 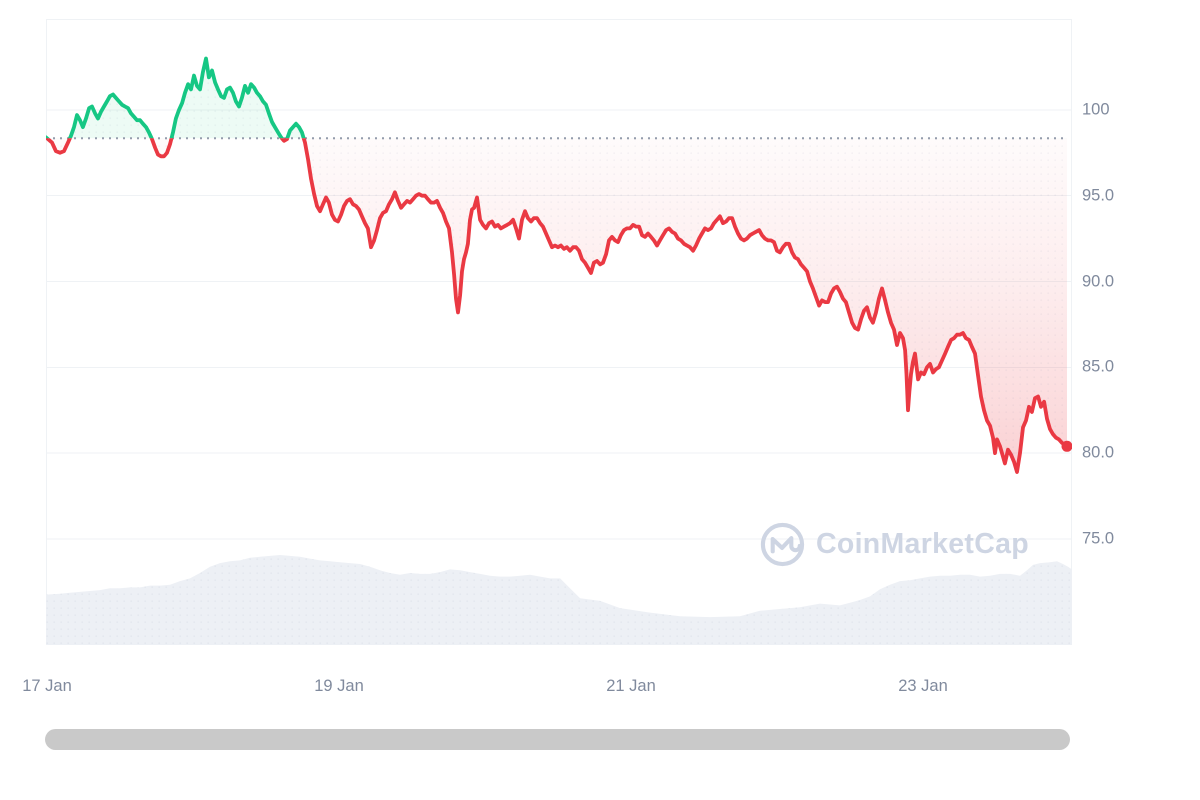 I want to click on y-axis-label: 75.0, so click(x=1098, y=538).